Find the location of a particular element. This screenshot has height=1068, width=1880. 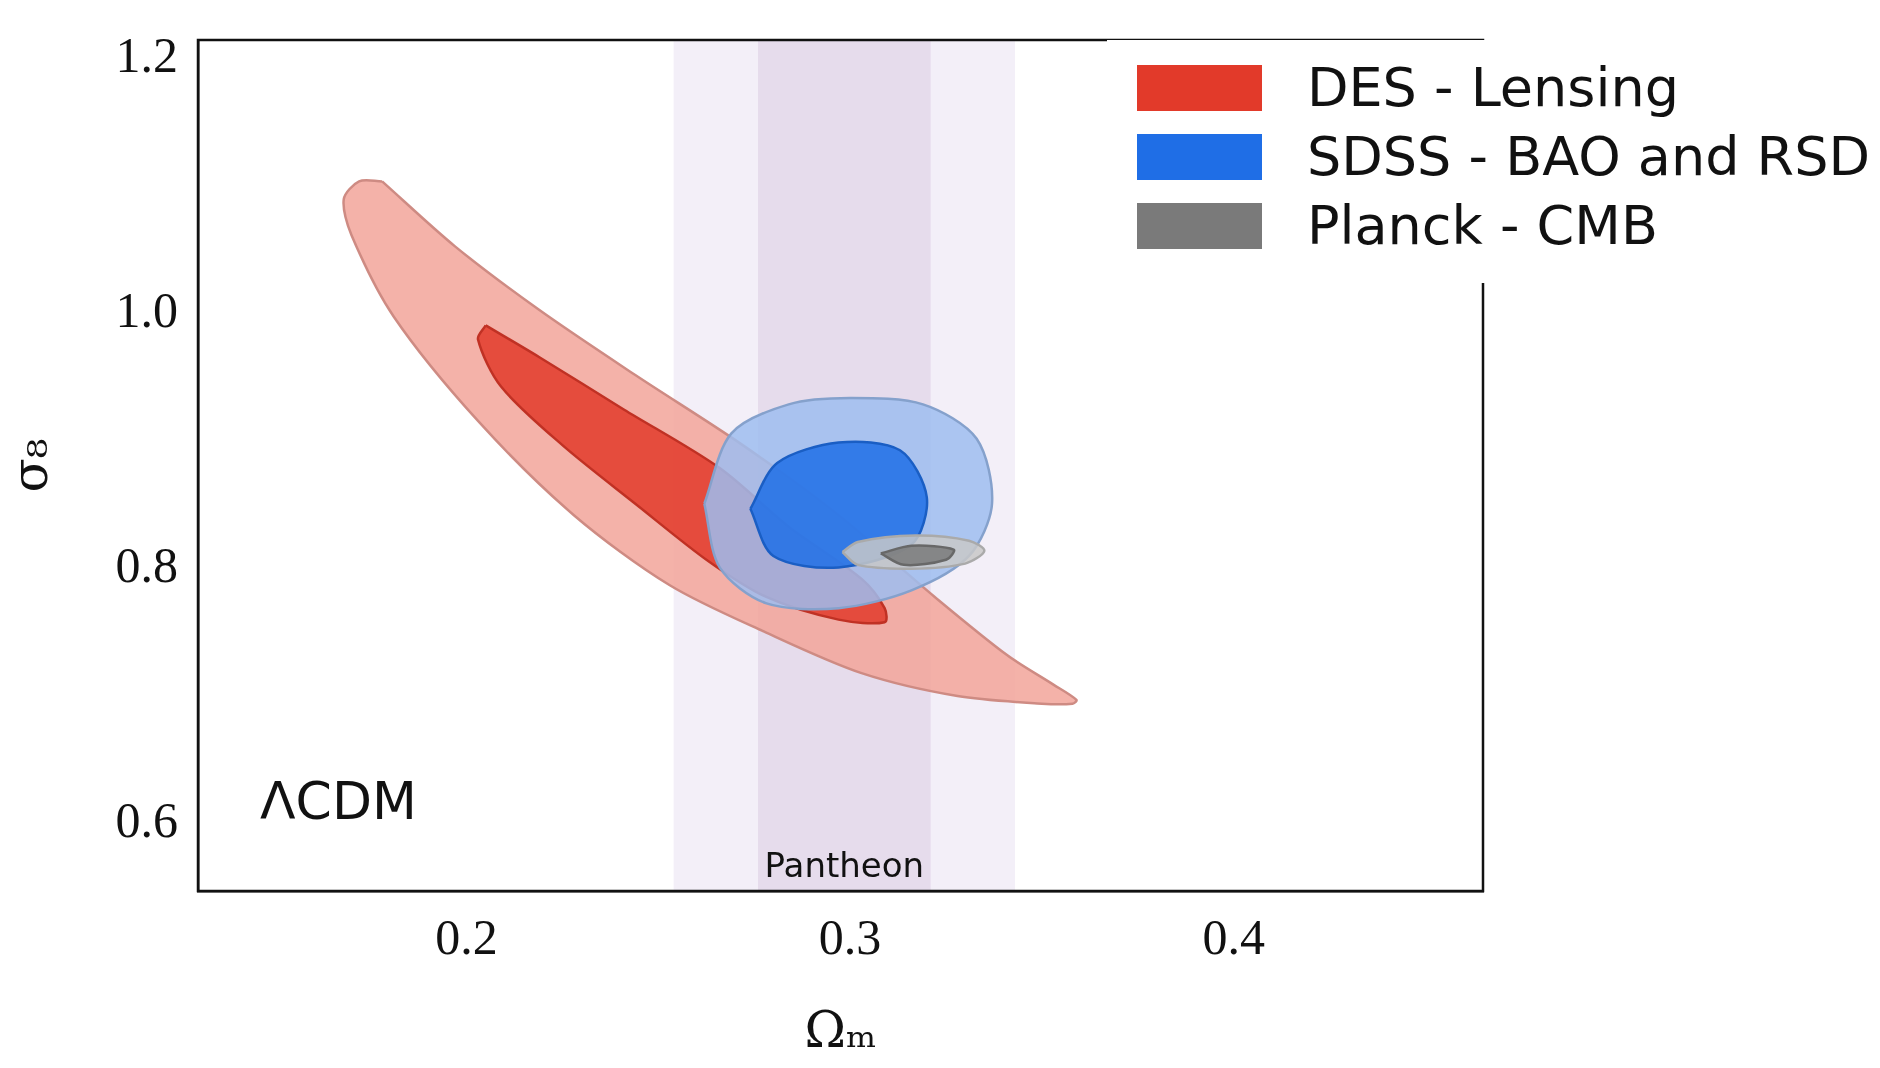

y-tick-label: 1.0 is located at coordinates (146, 310).